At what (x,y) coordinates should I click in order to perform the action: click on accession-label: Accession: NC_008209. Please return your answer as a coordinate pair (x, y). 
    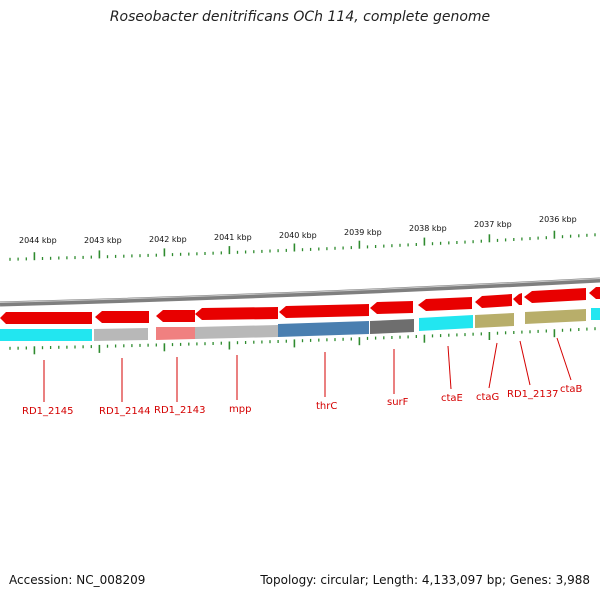
    Looking at the image, I should click on (77, 580).